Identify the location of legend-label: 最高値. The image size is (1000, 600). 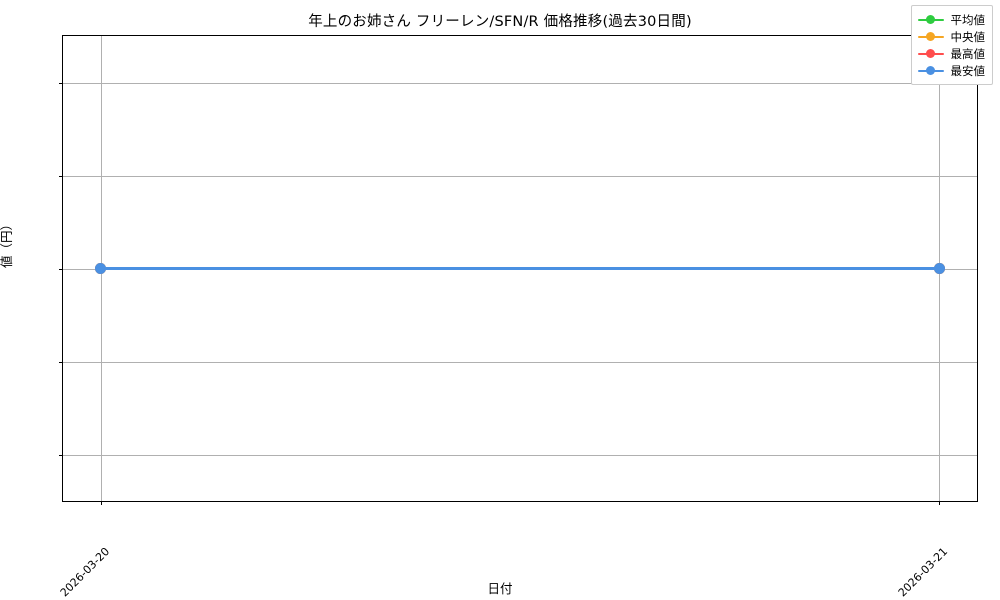
(968, 53).